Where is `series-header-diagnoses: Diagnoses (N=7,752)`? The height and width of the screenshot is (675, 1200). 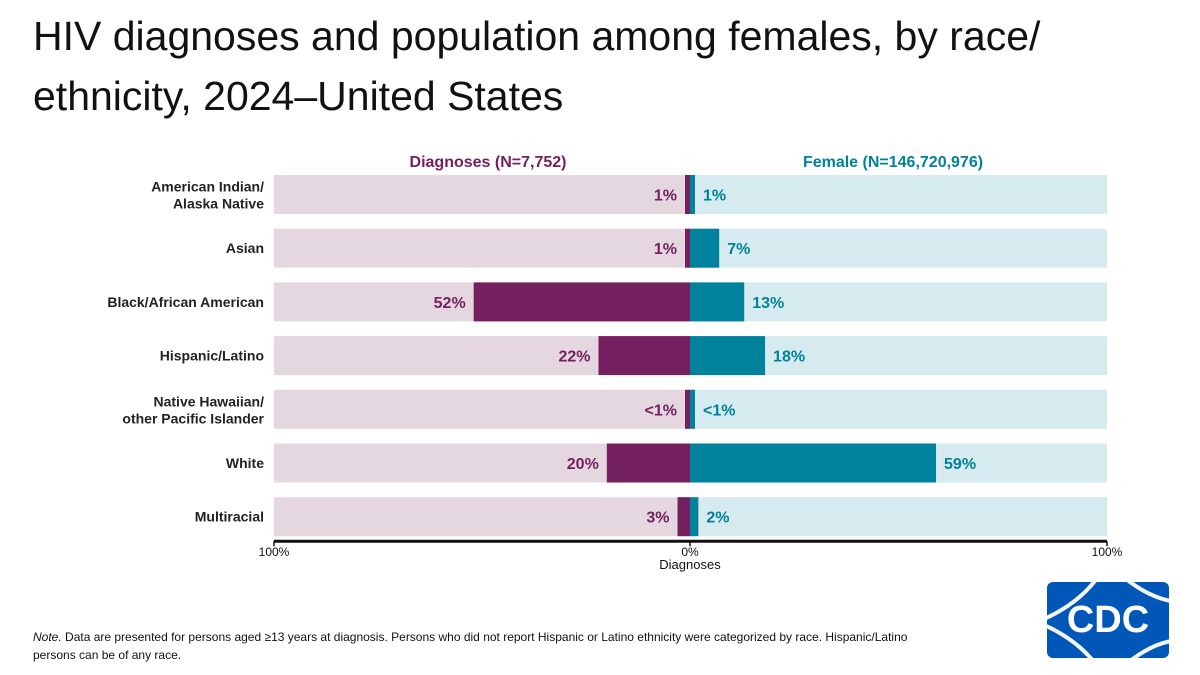
series-header-diagnoses: Diagnoses (N=7,752) is located at coordinates (488, 162).